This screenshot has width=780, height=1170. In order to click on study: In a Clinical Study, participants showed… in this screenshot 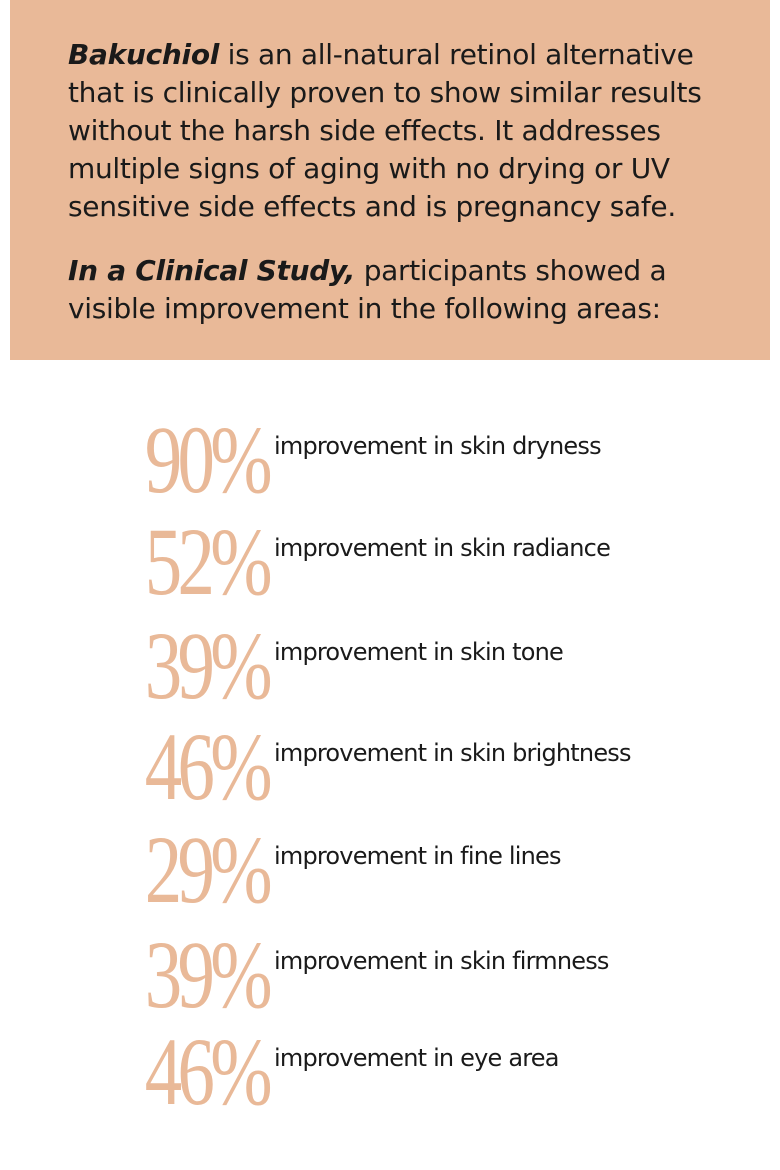, I will do `click(398, 290)`.